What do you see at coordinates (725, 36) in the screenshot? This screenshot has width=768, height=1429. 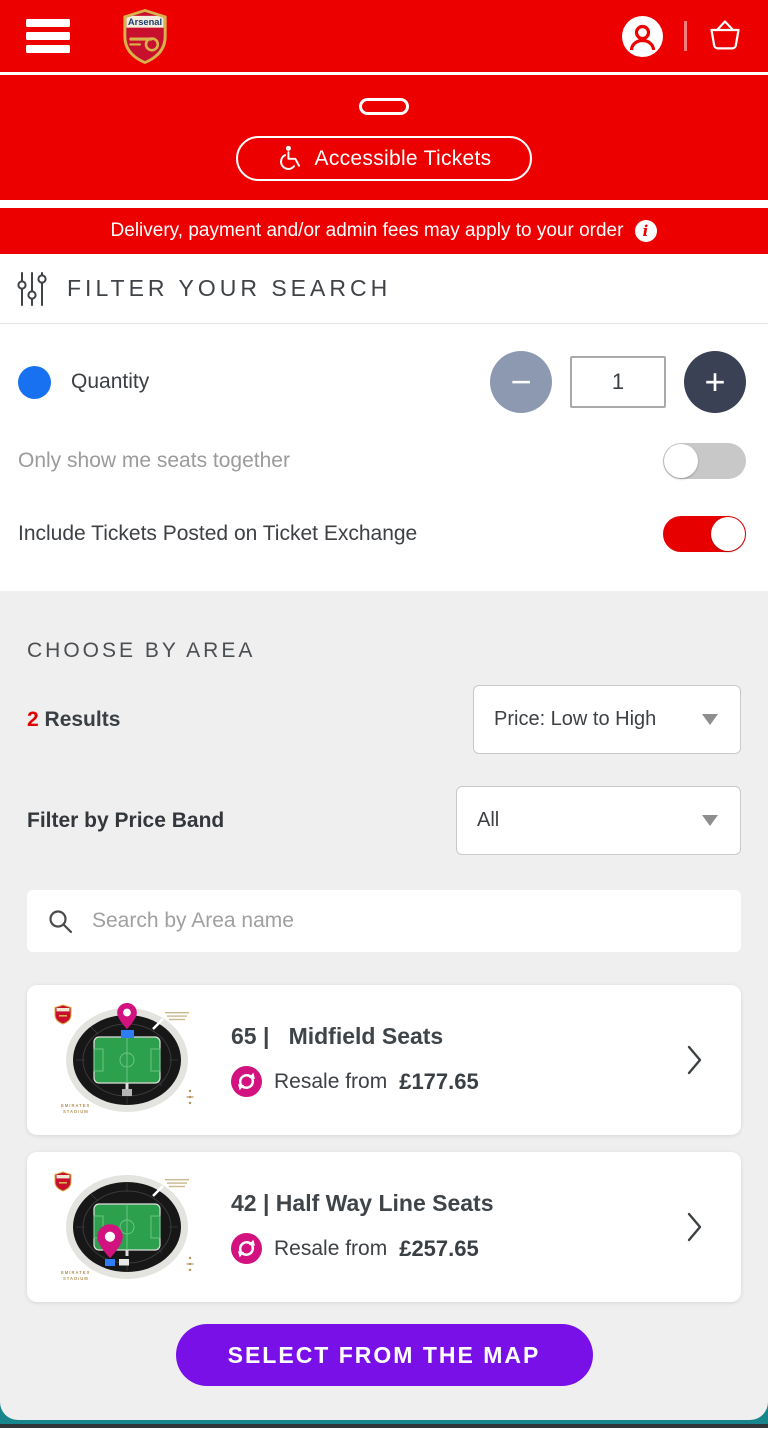 I see `basket-icon` at bounding box center [725, 36].